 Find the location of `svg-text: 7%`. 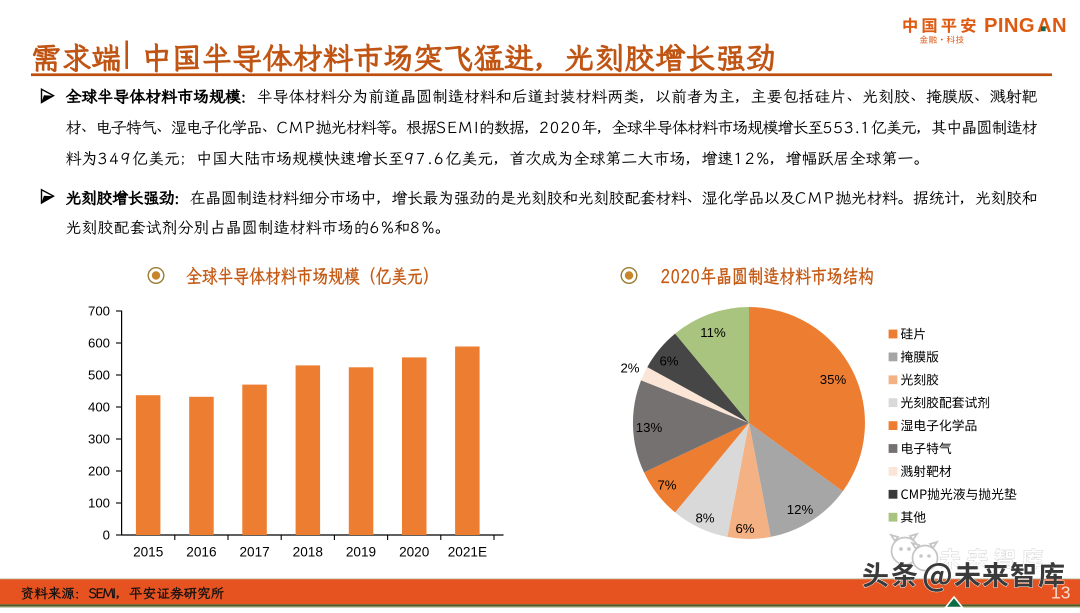

svg-text: 7% is located at coordinates (666, 485).